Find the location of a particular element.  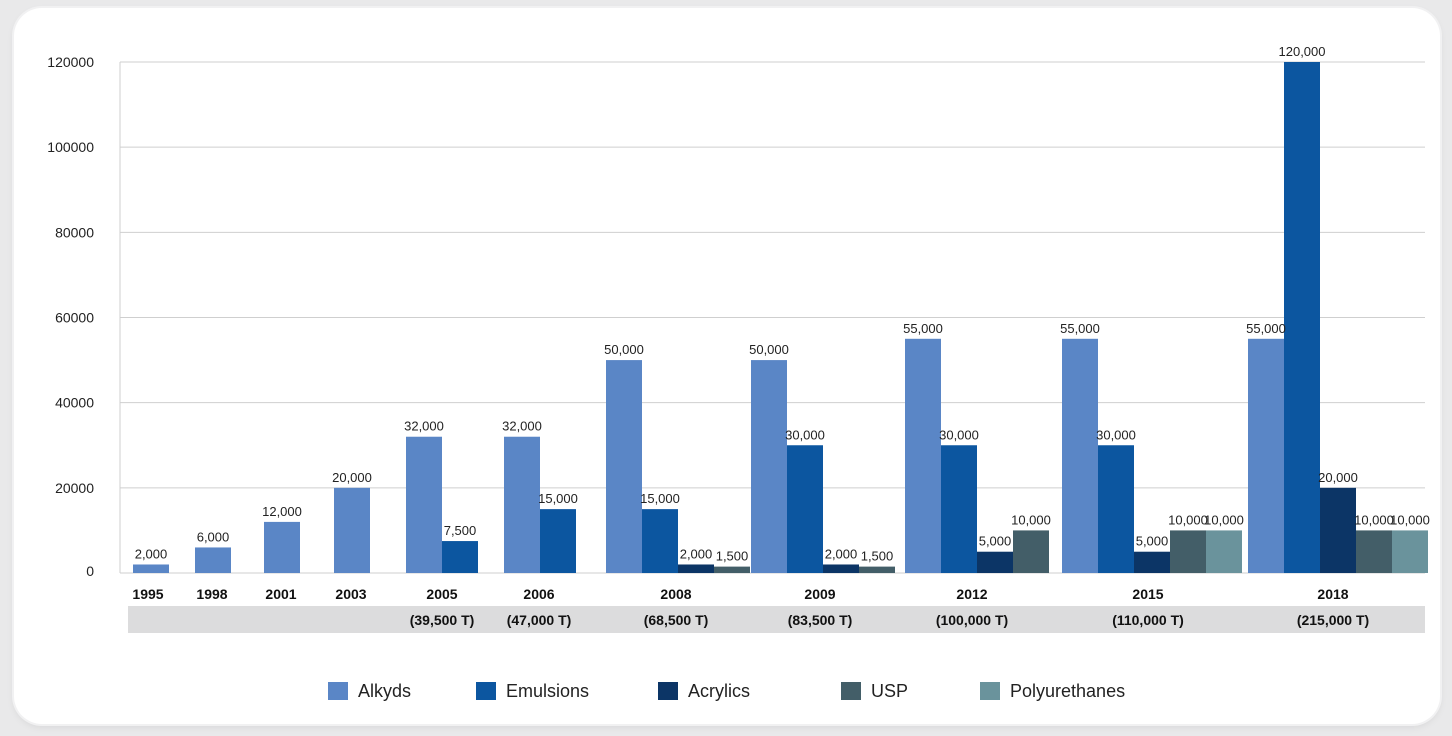

bar-usp-2018 is located at coordinates (1374, 551).